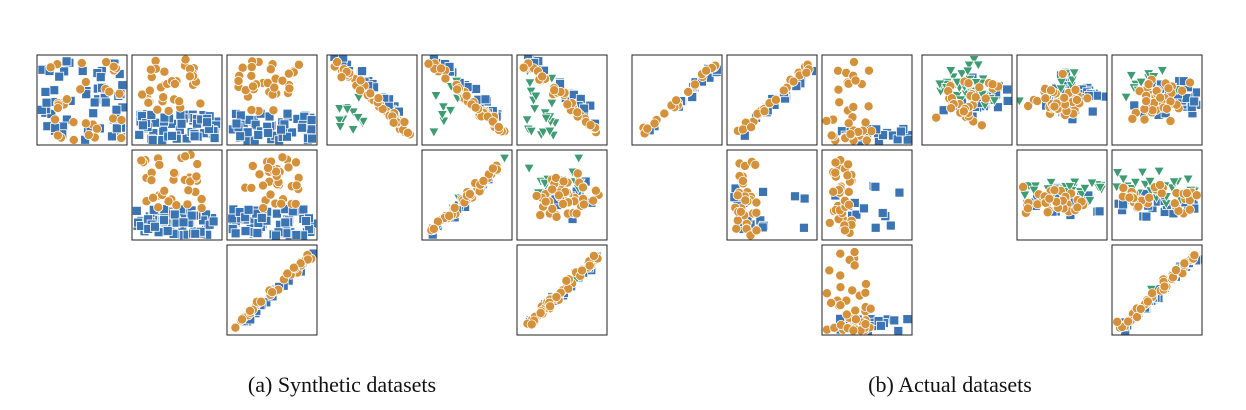 This screenshot has width=1246, height=410. Describe the element at coordinates (1062, 100) in the screenshot. I see `scatter-panel-b2-r0c1` at that location.